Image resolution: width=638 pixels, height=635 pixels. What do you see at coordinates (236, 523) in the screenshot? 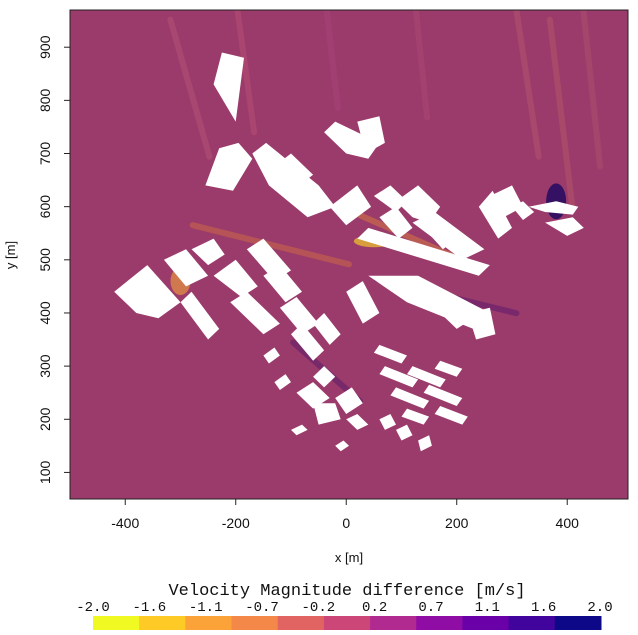
I see `x-tick-label: -200` at bounding box center [236, 523].